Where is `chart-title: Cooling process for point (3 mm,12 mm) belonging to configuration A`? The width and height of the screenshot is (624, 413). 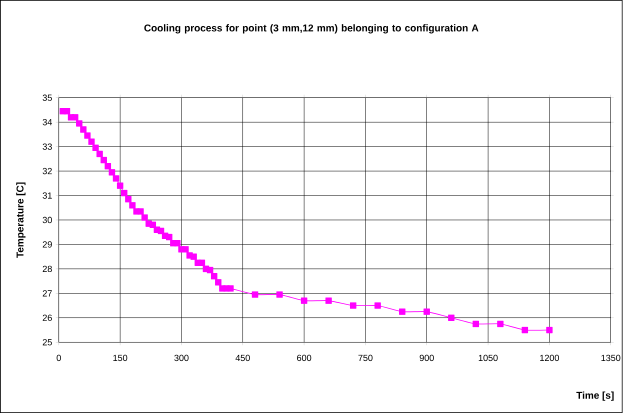 chart-title: Cooling process for point (3 mm,12 mm) belonging to configuration A is located at coordinates (311, 29).